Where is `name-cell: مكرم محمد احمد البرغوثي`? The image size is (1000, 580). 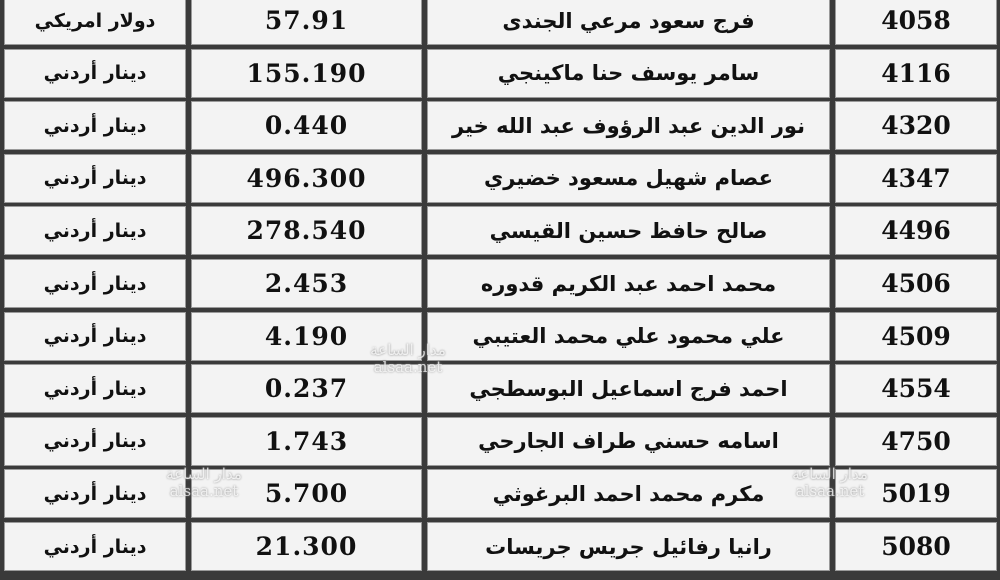 name-cell: مكرم محمد احمد البرغوثي is located at coordinates (628, 494).